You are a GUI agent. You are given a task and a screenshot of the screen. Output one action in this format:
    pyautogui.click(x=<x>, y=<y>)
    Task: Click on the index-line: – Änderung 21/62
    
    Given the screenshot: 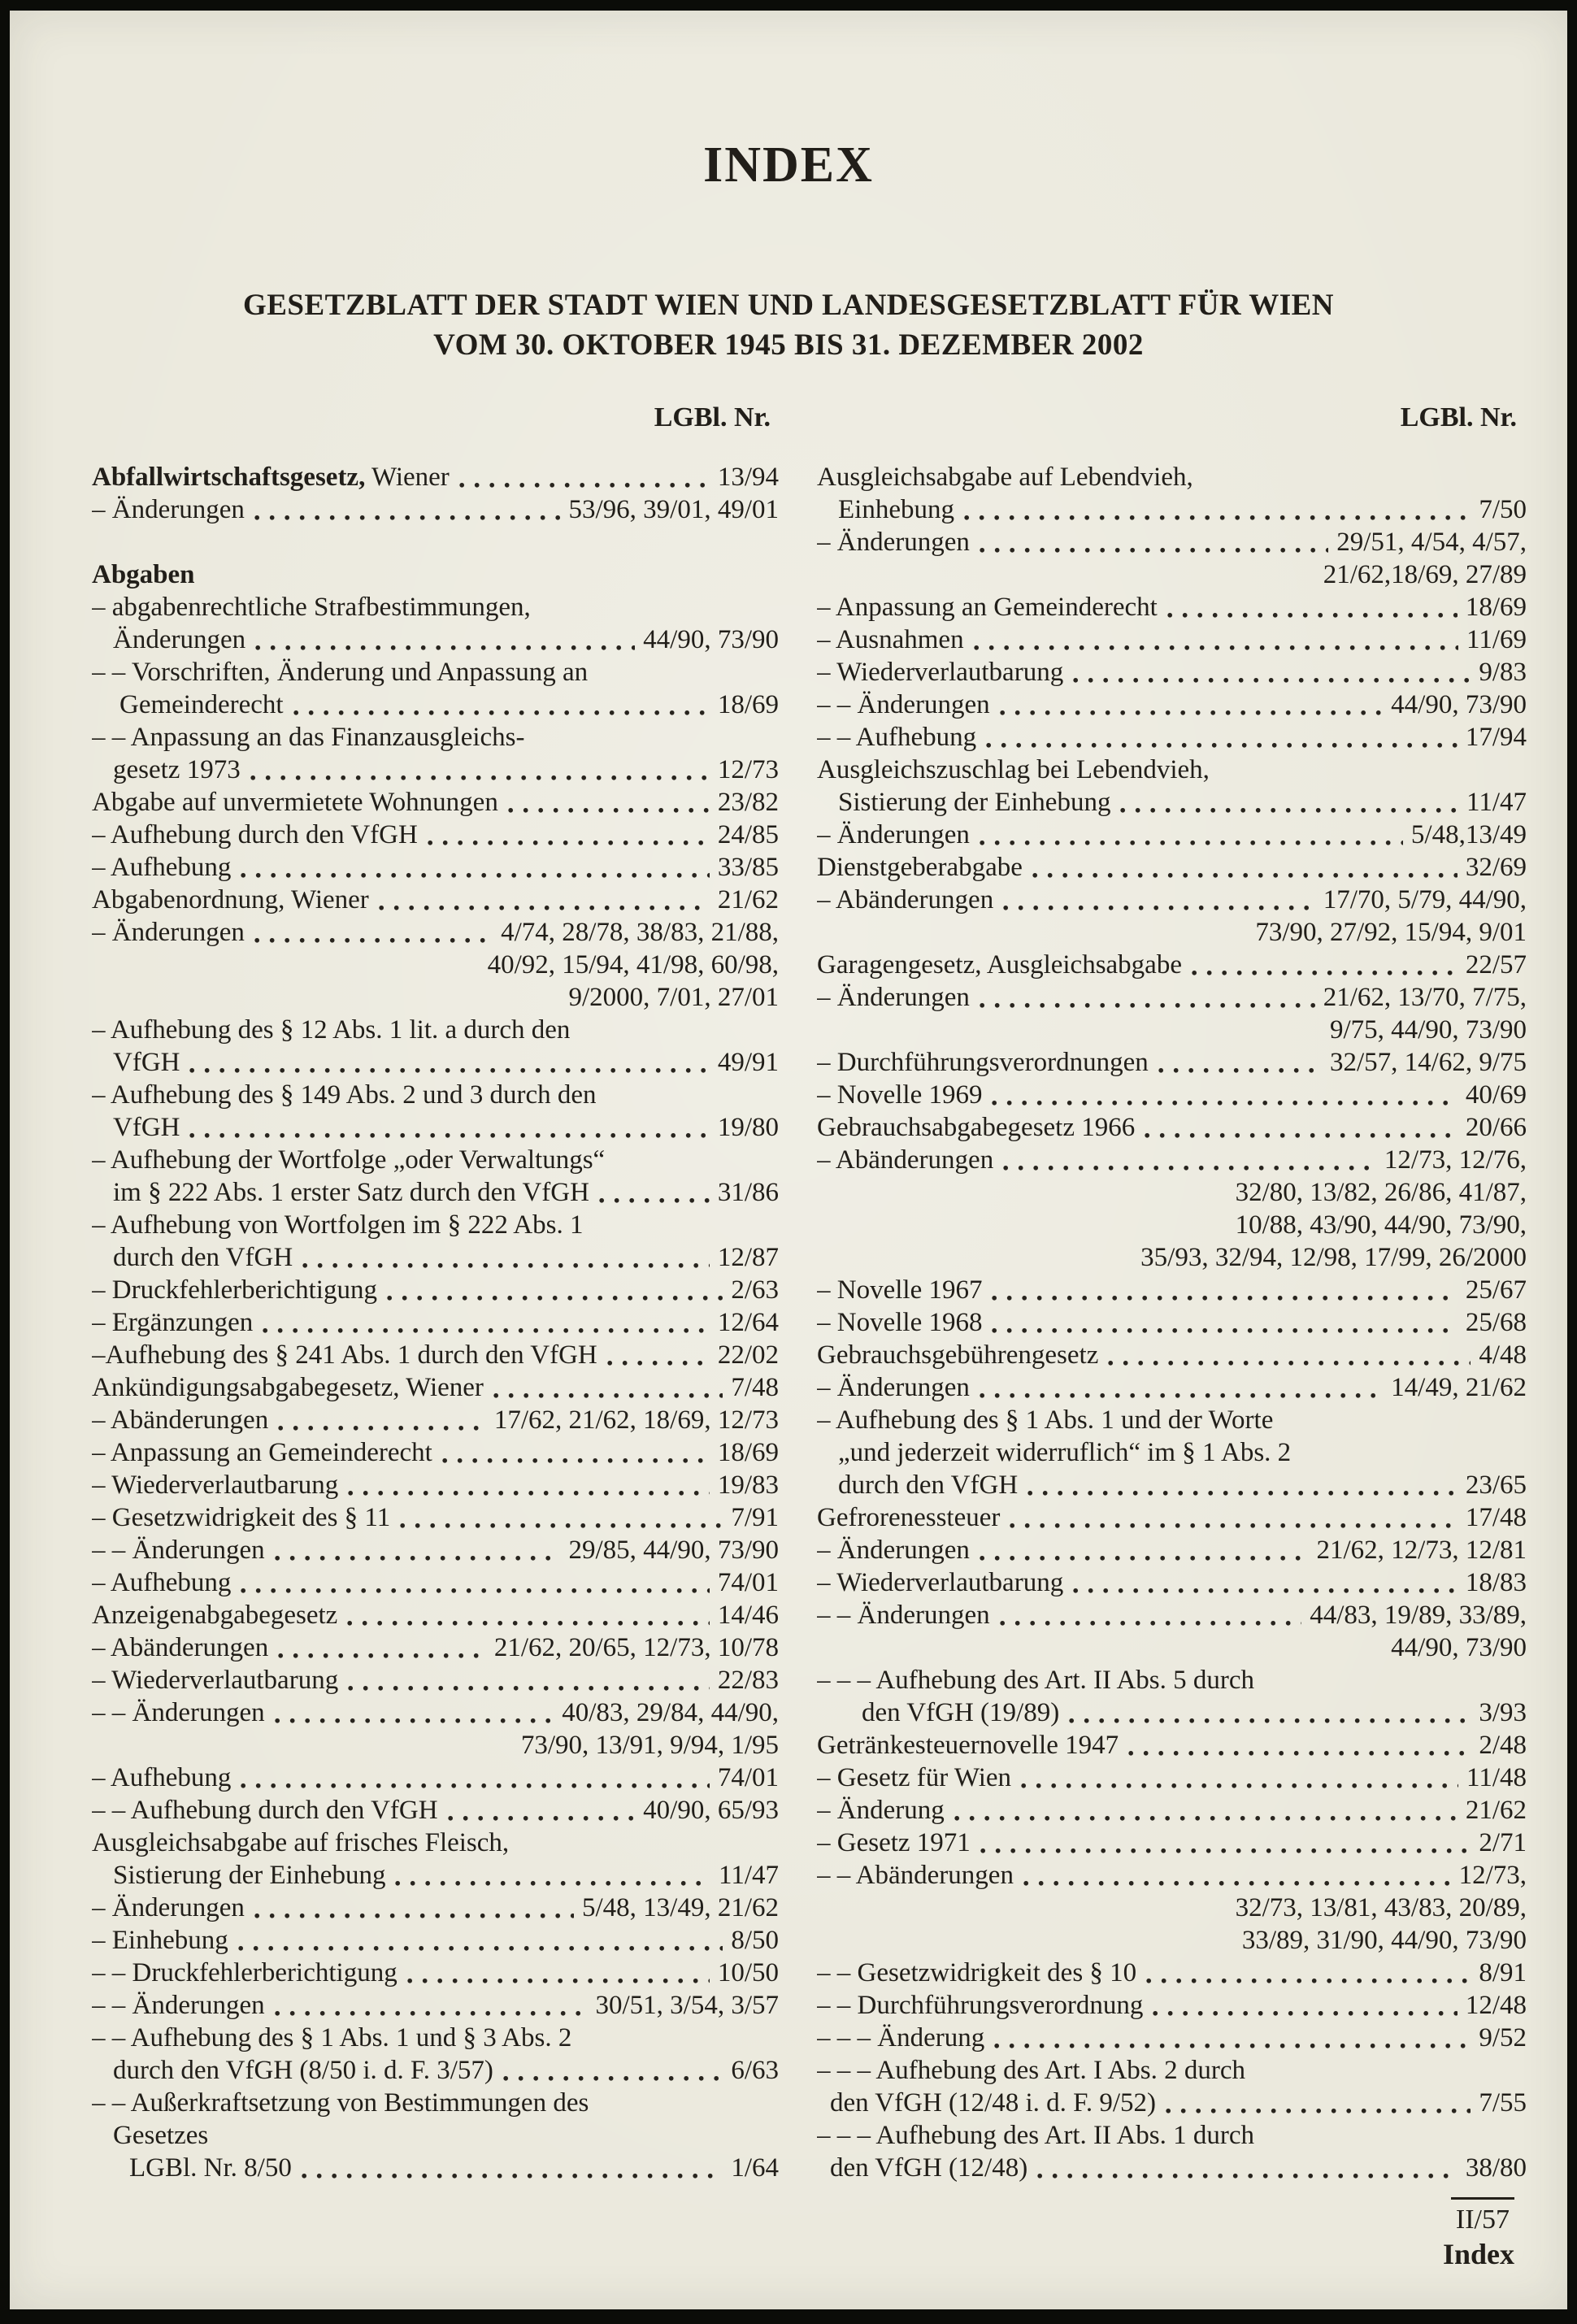 What is the action you would take?
    pyautogui.click(x=1172, y=1812)
    